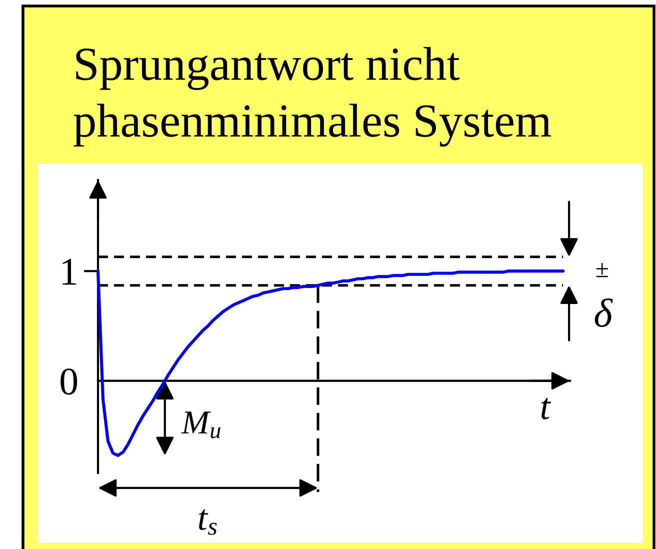 The image size is (656, 549). Describe the element at coordinates (312, 97) in the screenshot. I see `chart-title: Sprungantwort nicht phasenminimales System` at that location.